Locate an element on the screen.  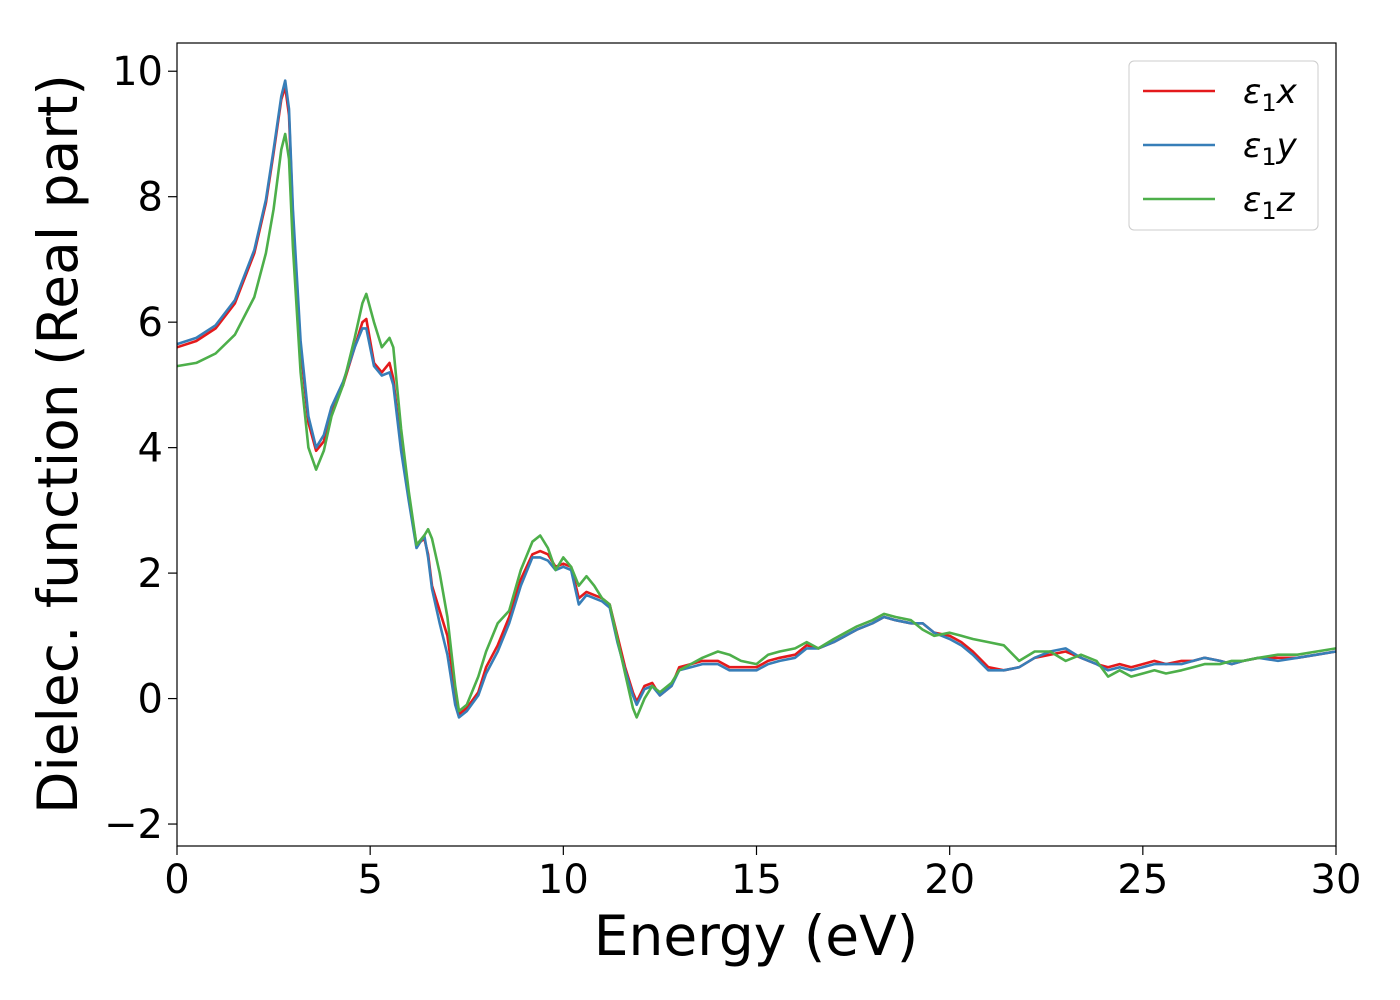
x-tick-label: 5 is located at coordinates (369, 880).